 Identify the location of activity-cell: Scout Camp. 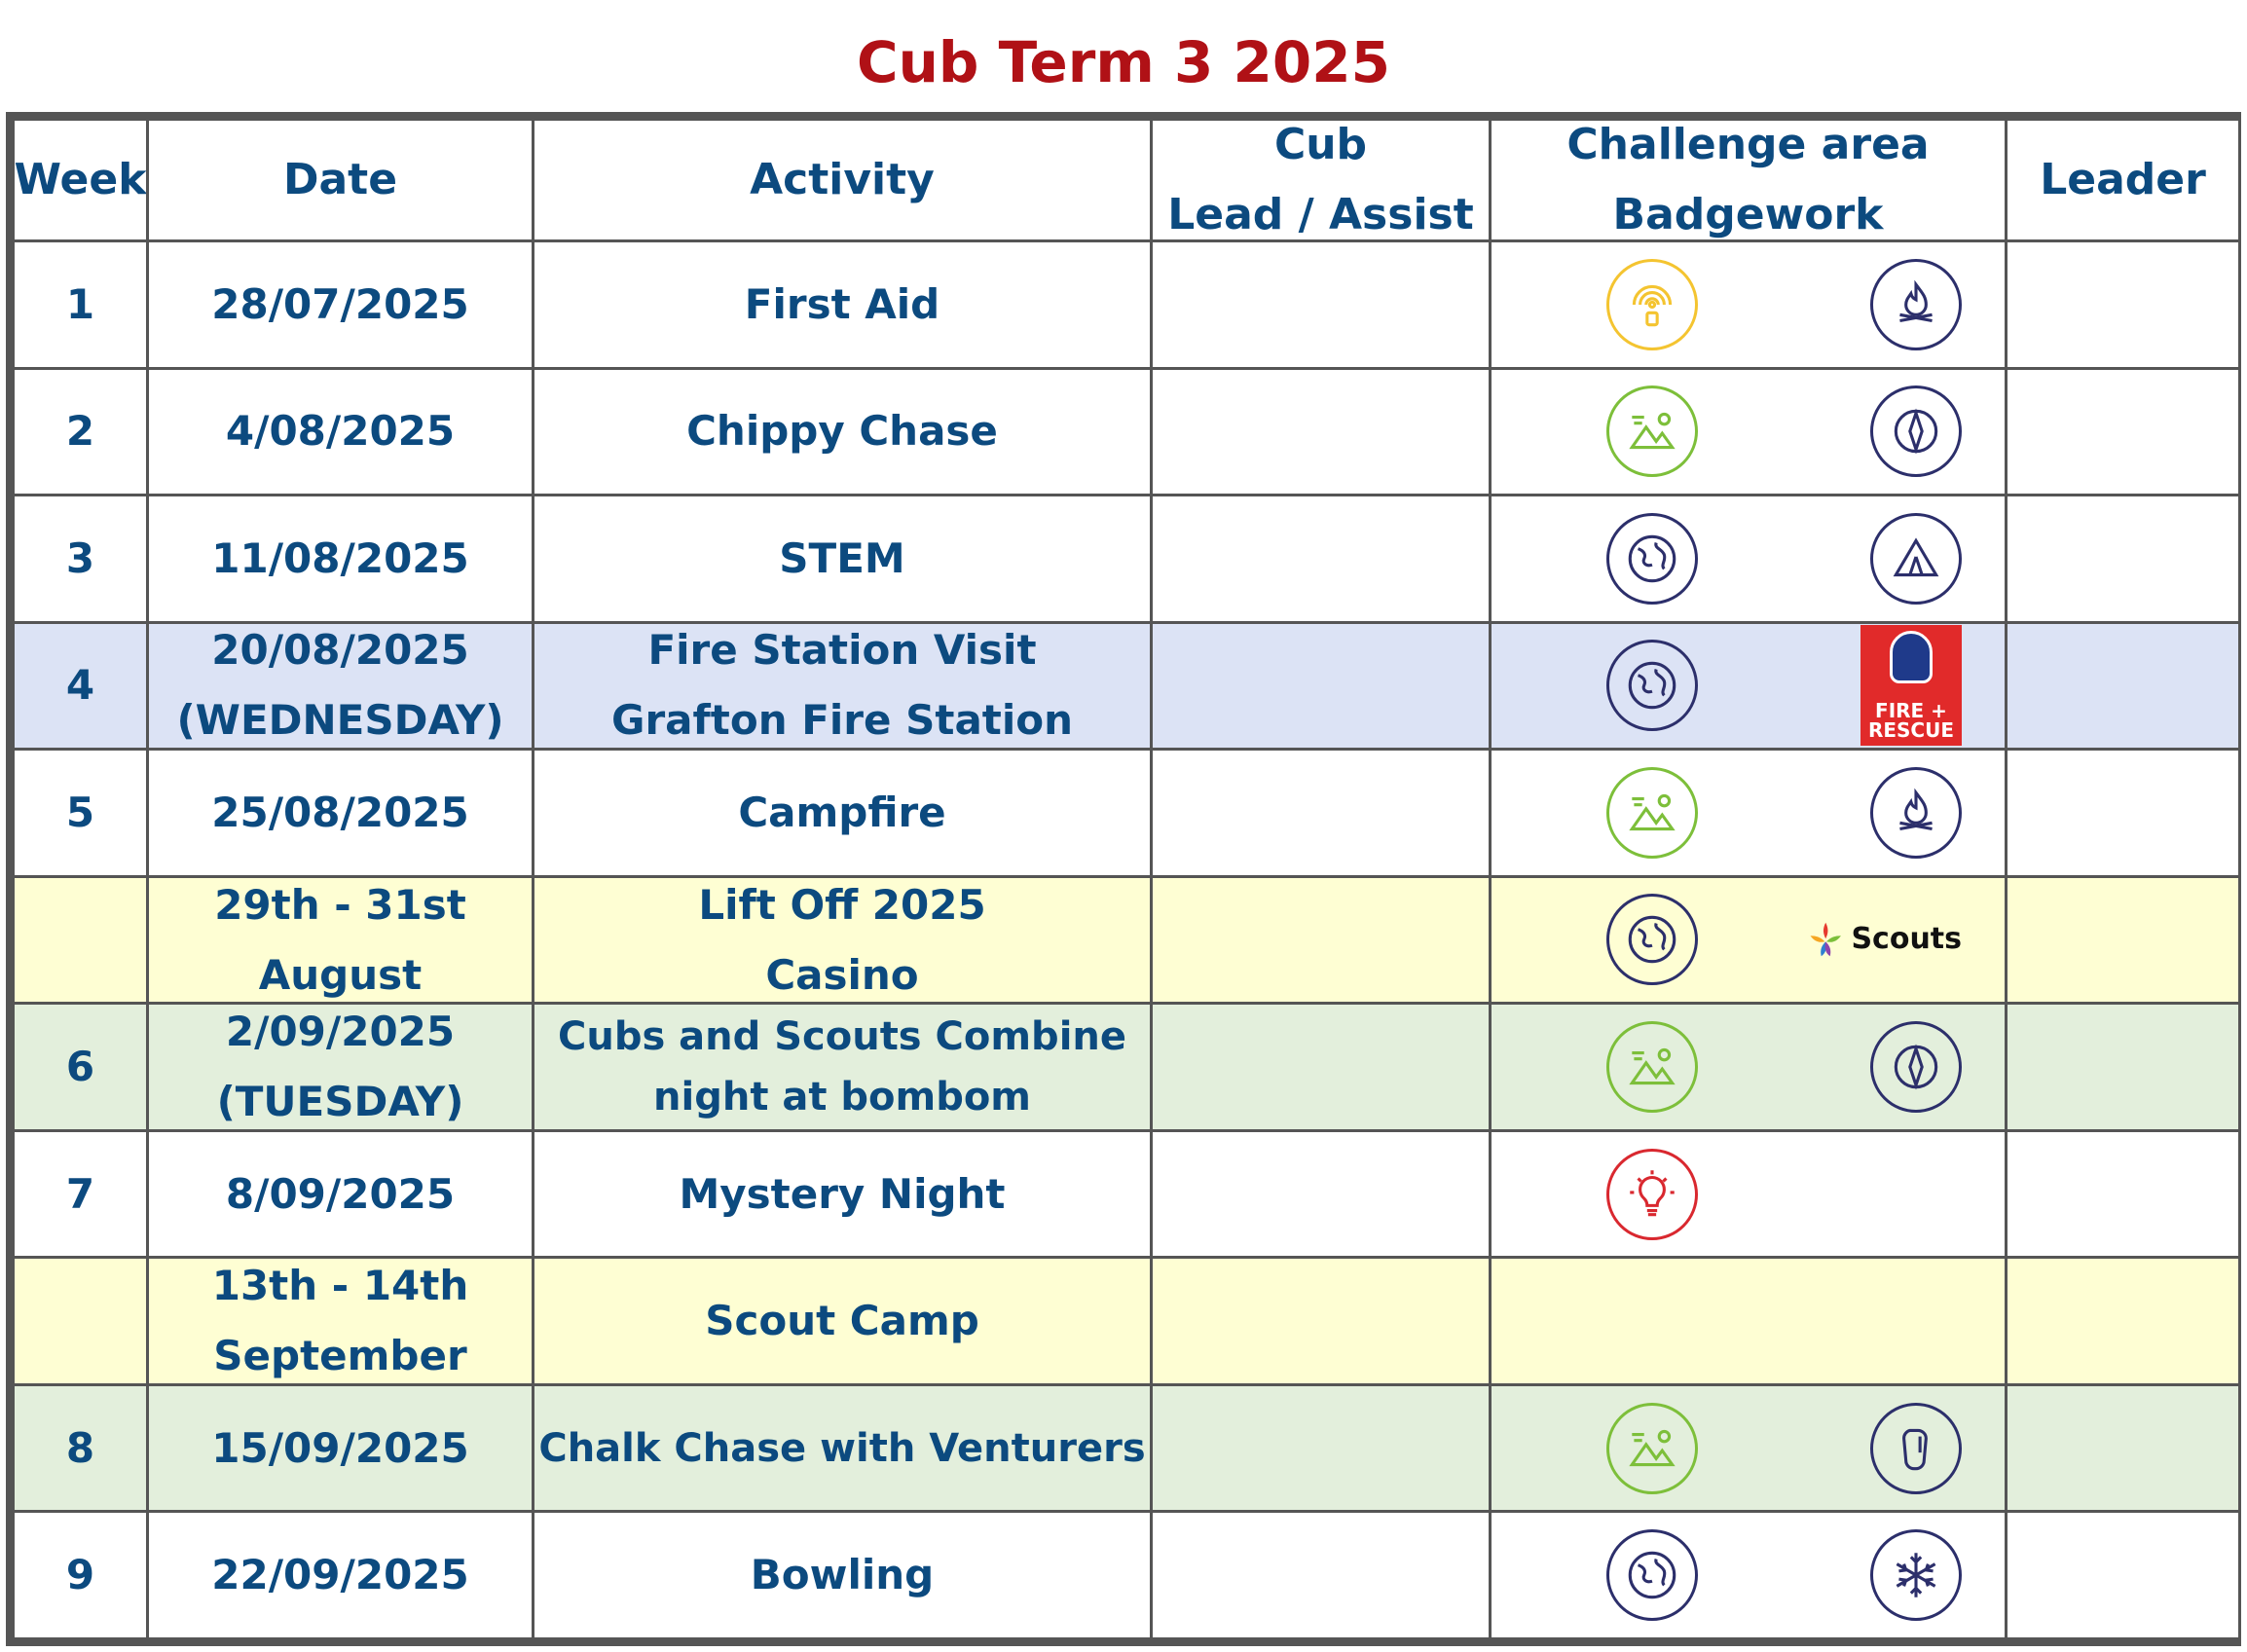
(842, 1321).